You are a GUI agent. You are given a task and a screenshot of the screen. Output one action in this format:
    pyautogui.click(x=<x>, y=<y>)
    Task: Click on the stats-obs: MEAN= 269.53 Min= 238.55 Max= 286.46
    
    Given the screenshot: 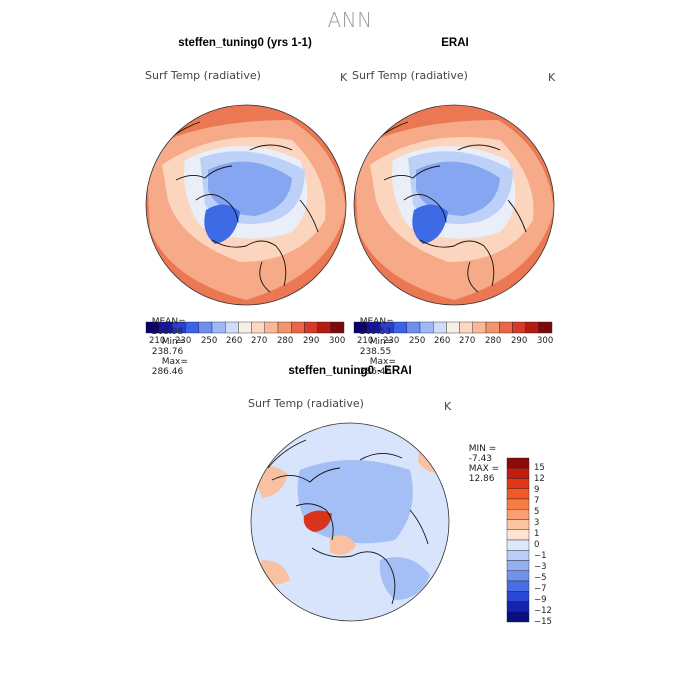 What is the action you would take?
    pyautogui.click(x=375, y=342)
    